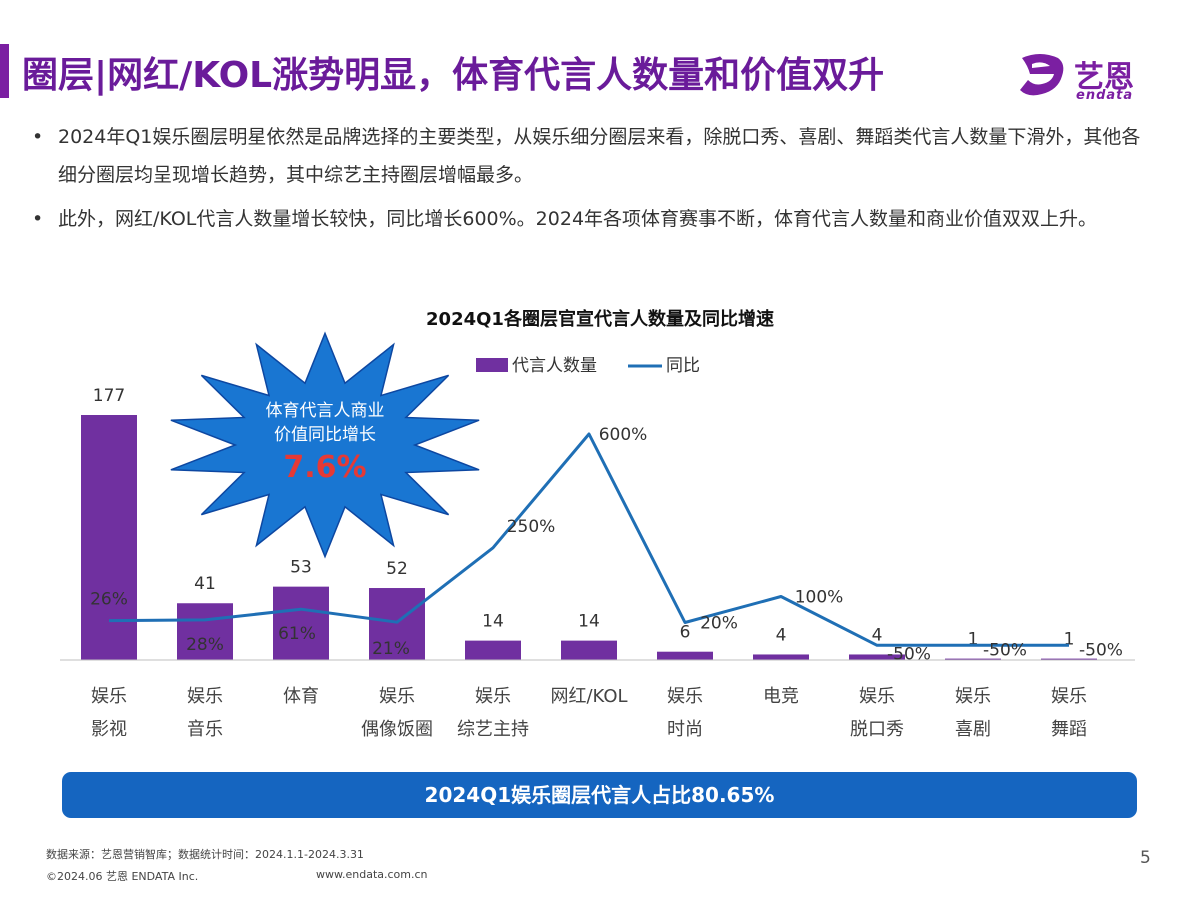  Describe the element at coordinates (1042, 75) in the screenshot. I see `endata-logo-icon` at that location.